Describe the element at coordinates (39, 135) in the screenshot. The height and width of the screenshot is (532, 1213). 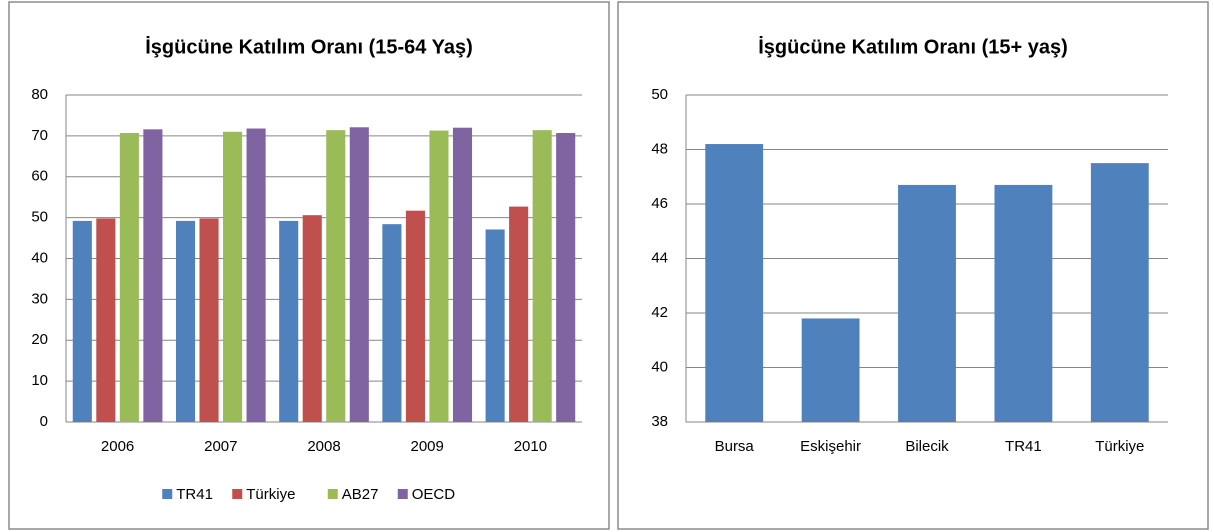
I see `y-tick-label: 70` at that location.